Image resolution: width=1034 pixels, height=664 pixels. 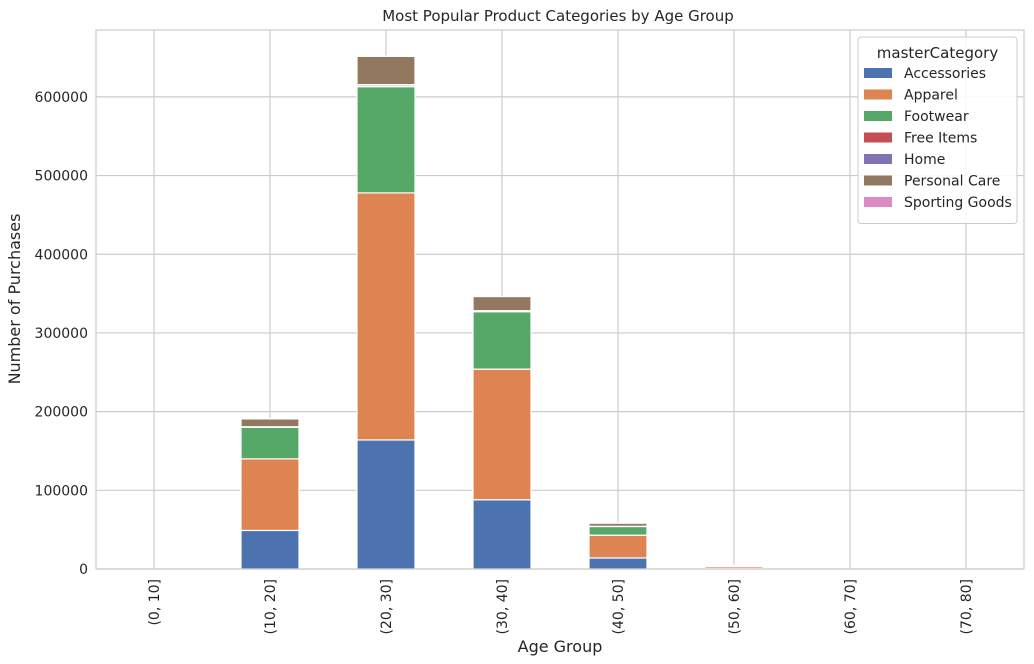 I want to click on x-tick-label: (60, 70], so click(x=851, y=606).